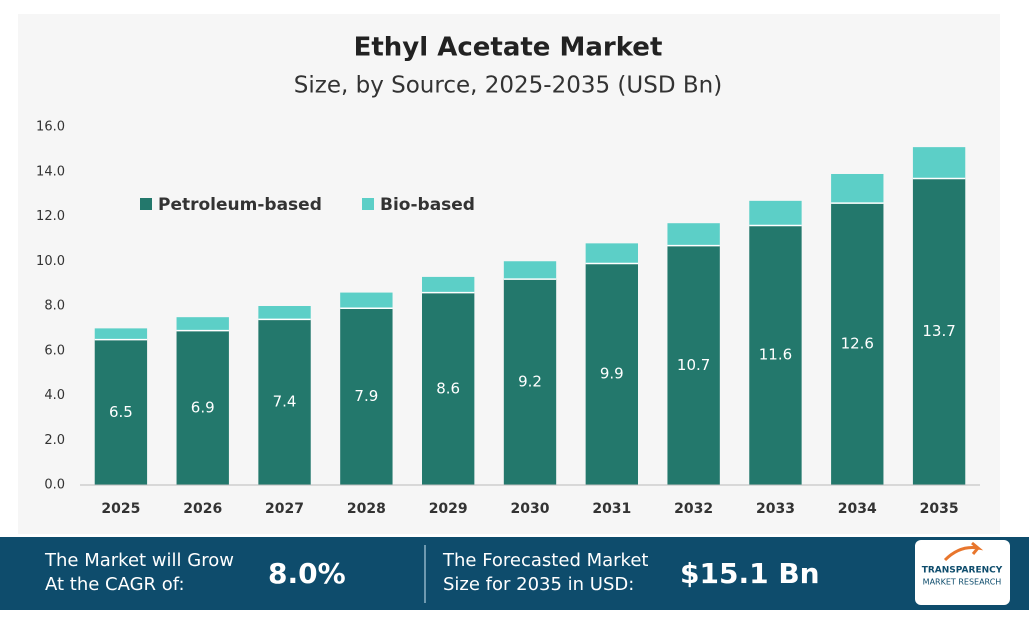 This screenshot has width=1029, height=618. I want to click on x-tick-label: 2033, so click(775, 509).